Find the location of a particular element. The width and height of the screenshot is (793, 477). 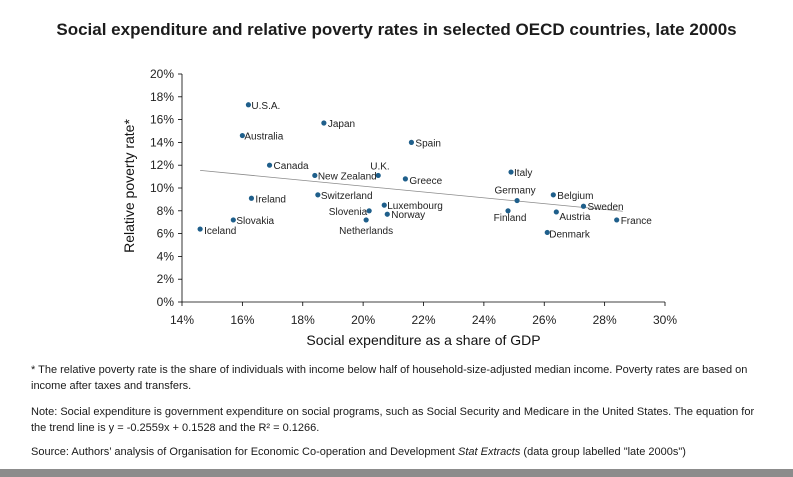

y-tick-label: 0% is located at coordinates (166, 302).